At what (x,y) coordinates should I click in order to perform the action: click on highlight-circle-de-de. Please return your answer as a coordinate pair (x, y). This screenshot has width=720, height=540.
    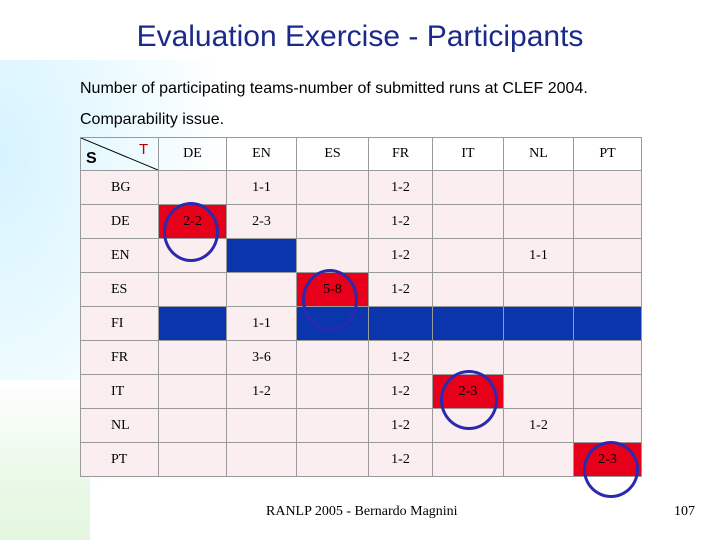
    Looking at the image, I should click on (191, 232).